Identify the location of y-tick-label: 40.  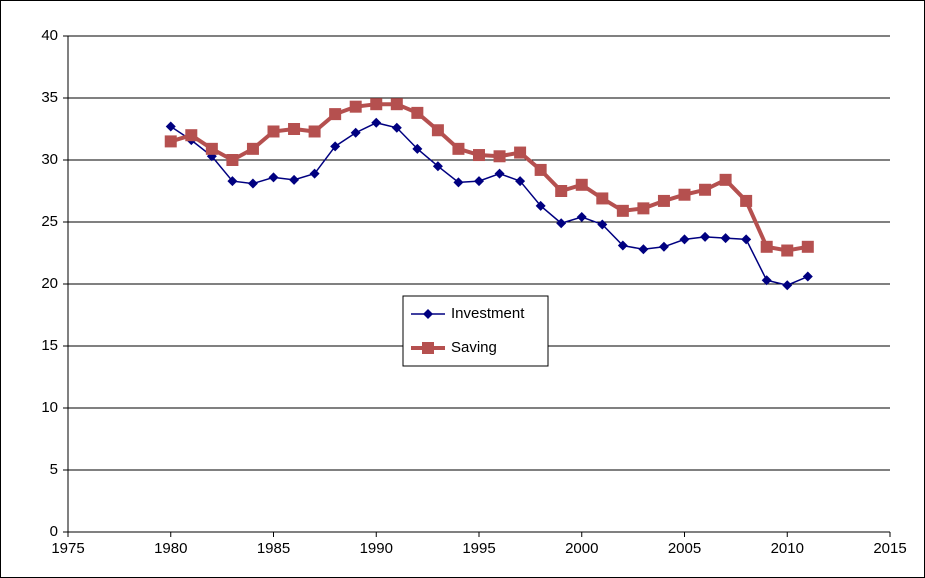
(49, 35).